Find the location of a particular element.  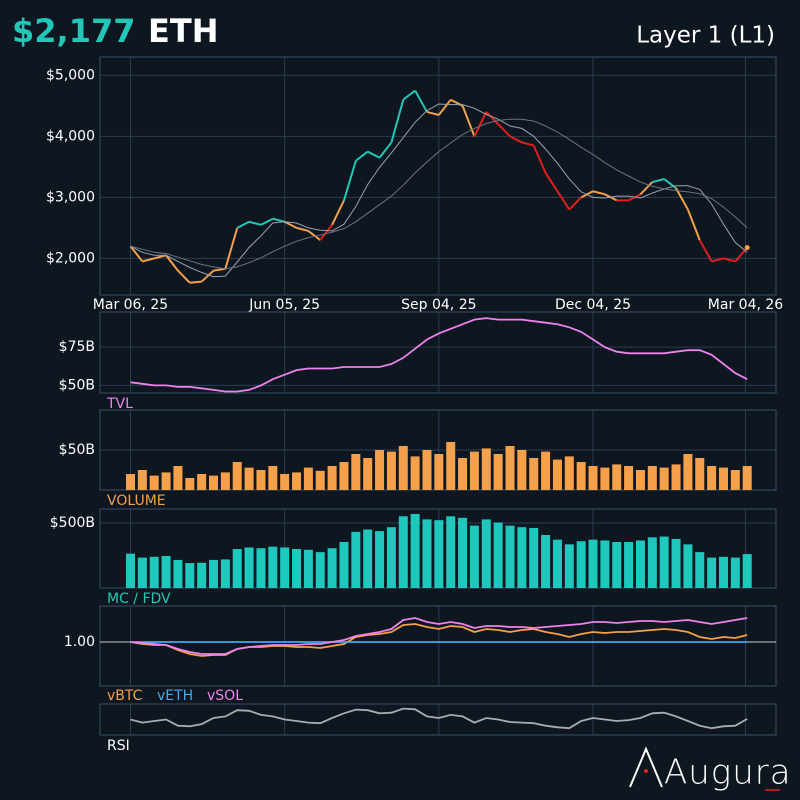

x-tick-label: Sep 04, 25 is located at coordinates (438, 305).